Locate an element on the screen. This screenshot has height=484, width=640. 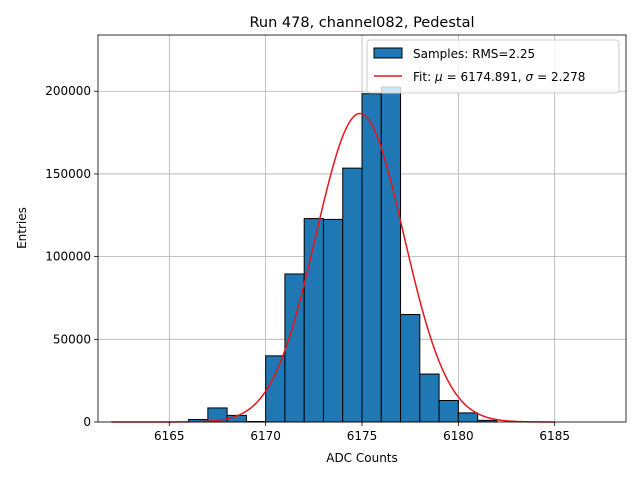
legend-fit-mu-value: = 6174.891, is located at coordinates (484, 77).